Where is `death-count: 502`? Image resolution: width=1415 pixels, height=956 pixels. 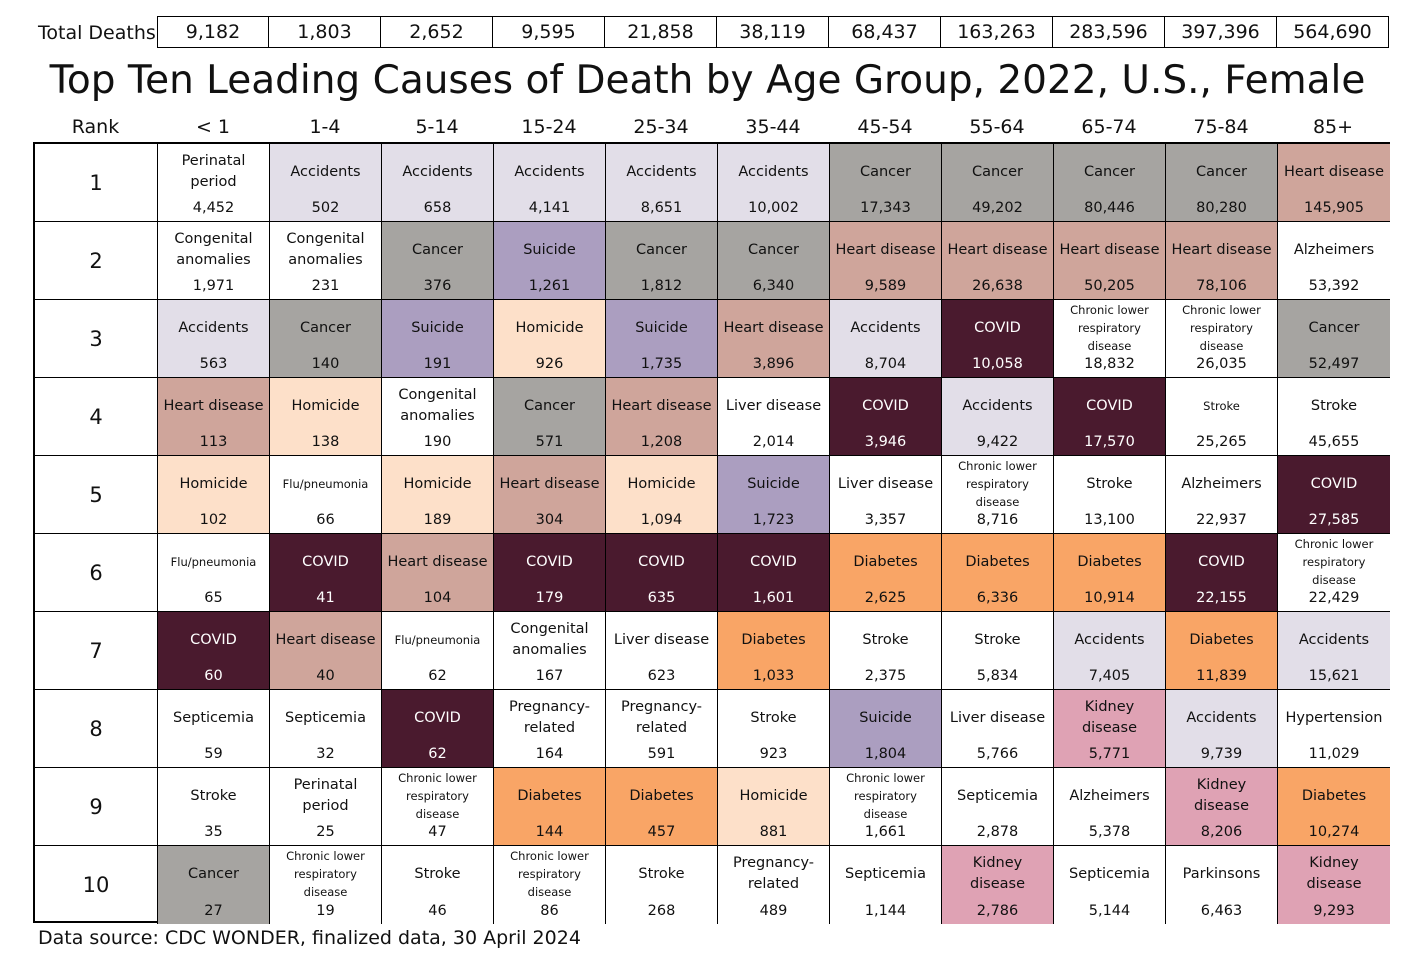
death-count: 502 is located at coordinates (325, 208).